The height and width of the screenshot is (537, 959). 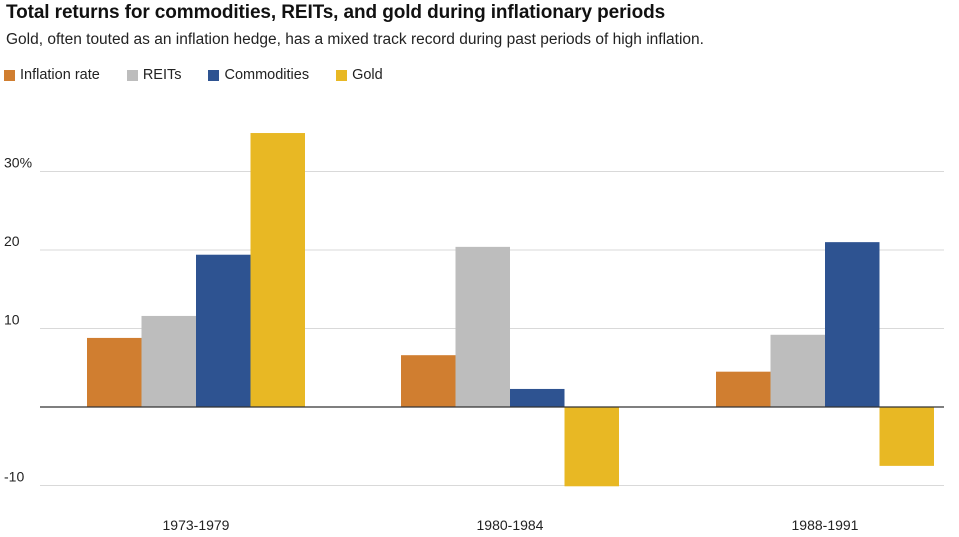 What do you see at coordinates (14, 477) in the screenshot?
I see `y-tick-label: -10` at bounding box center [14, 477].